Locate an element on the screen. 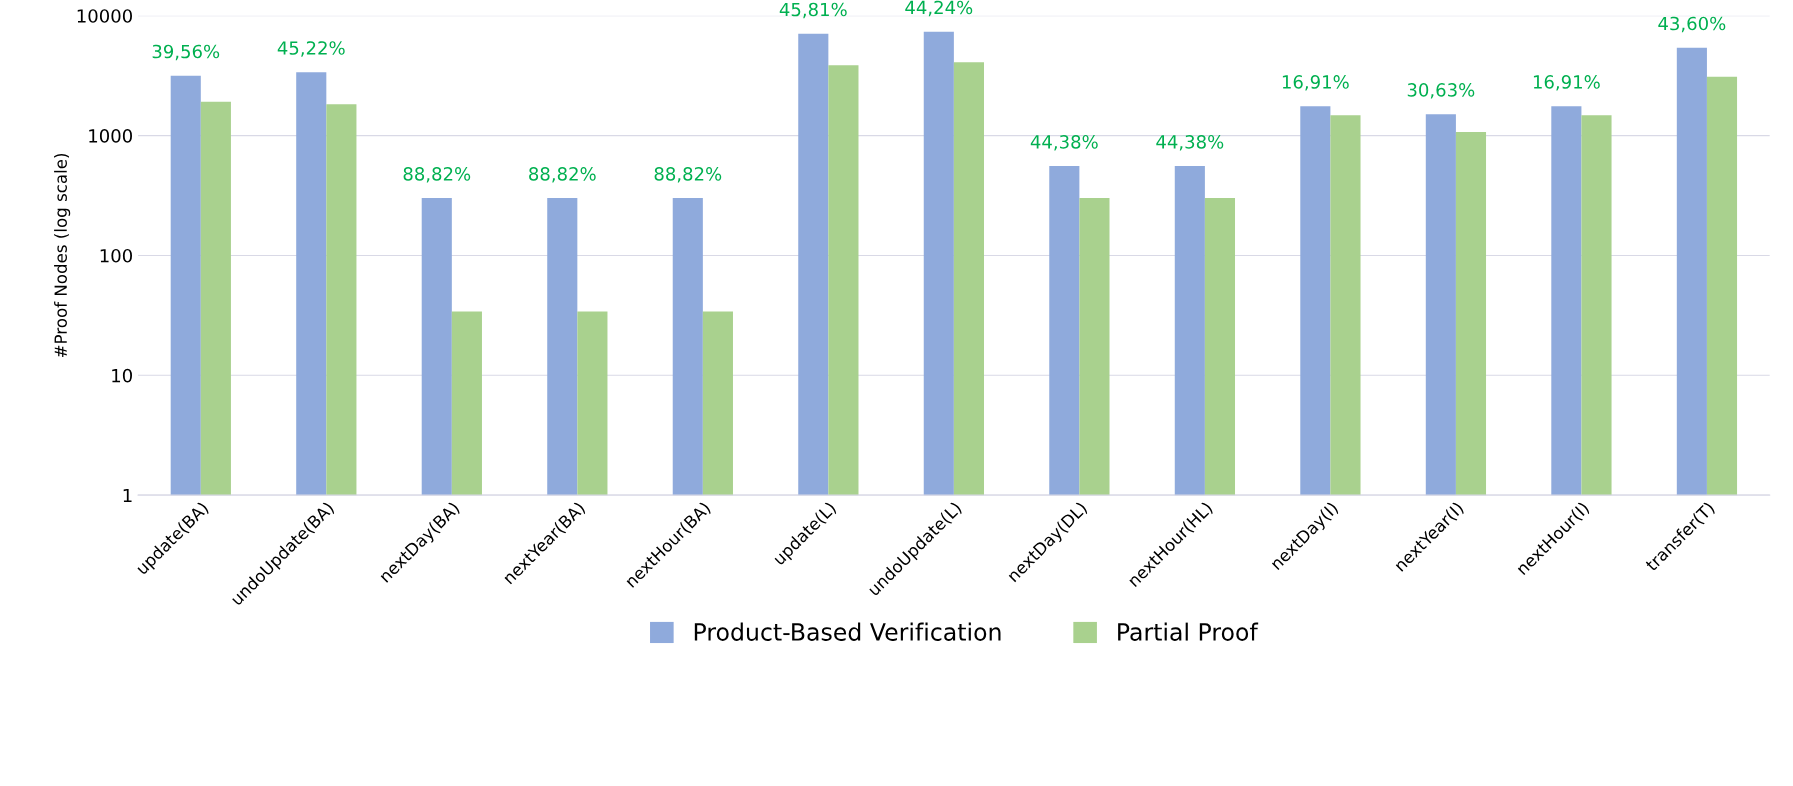  annotation: 39,56% is located at coordinates (186, 52).